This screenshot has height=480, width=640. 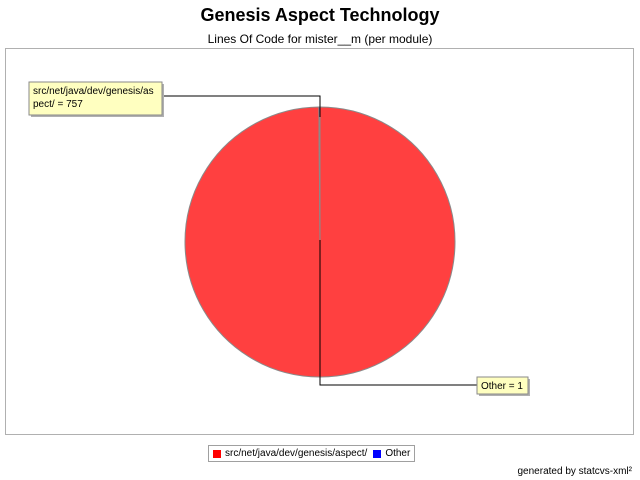 I want to click on chart-subtitle: Lines Of Code for mister__m (per module), so click(x=320, y=39).